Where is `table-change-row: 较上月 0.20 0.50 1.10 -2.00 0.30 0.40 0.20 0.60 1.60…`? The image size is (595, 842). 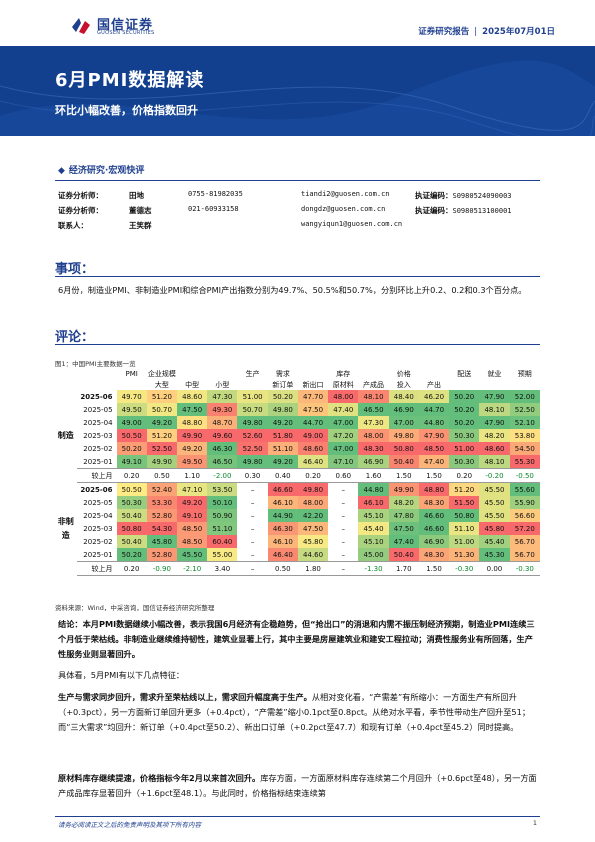 table-change-row: 较上月 0.20 0.50 1.10 -2.00 0.30 0.40 0.20 0.60 1.60… is located at coordinates (297, 475).